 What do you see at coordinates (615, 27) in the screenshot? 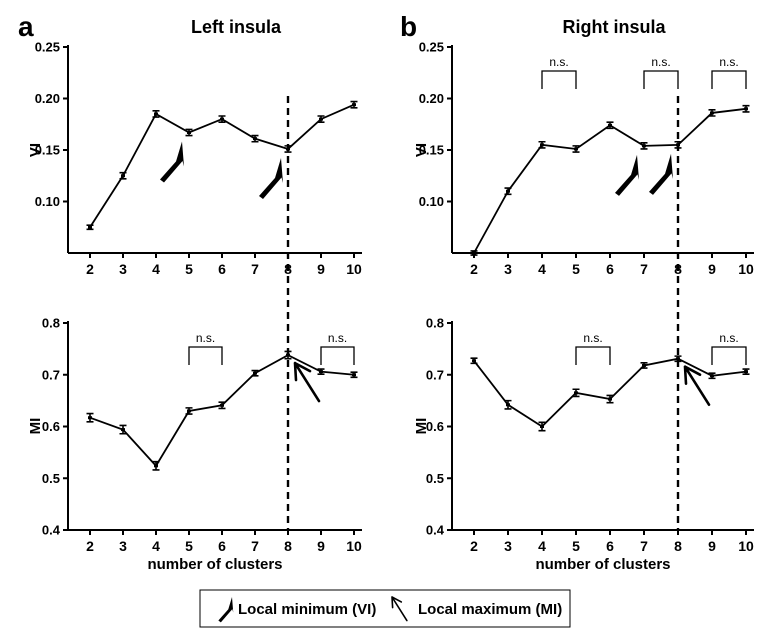
I see `chart-title: Right insula` at bounding box center [615, 27].